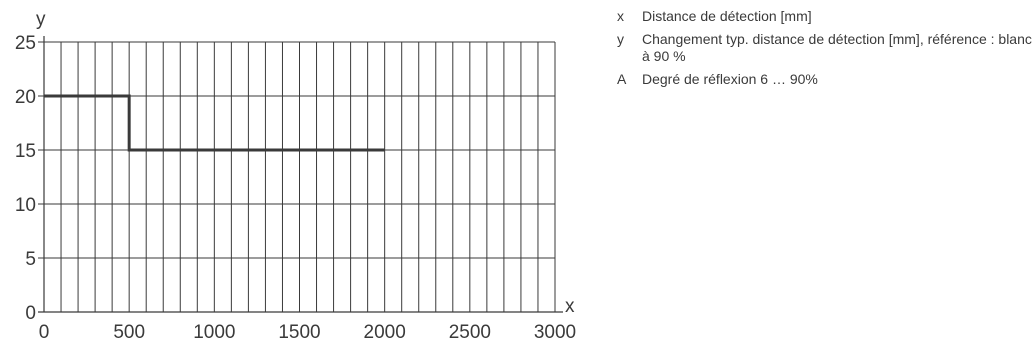  I want to click on x-axis-label: x, so click(570, 306).